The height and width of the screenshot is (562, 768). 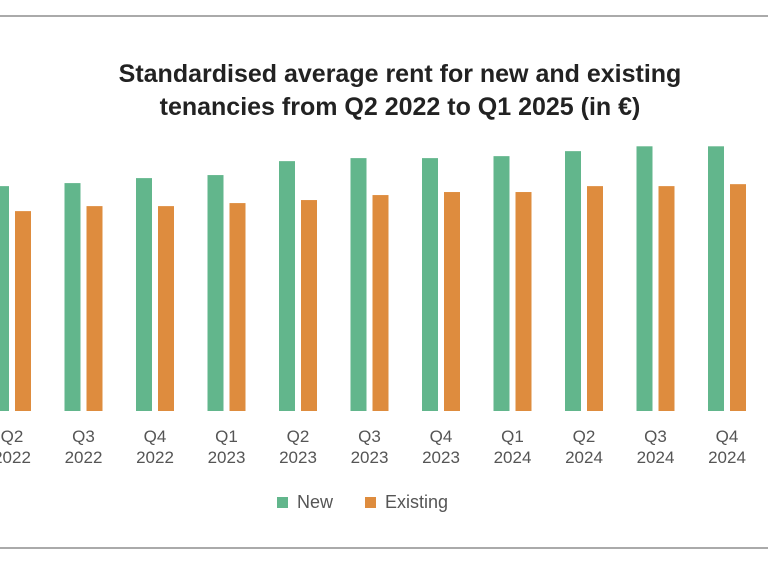 What do you see at coordinates (512, 447) in the screenshot?
I see `x-tick-label: Q1 2024` at bounding box center [512, 447].